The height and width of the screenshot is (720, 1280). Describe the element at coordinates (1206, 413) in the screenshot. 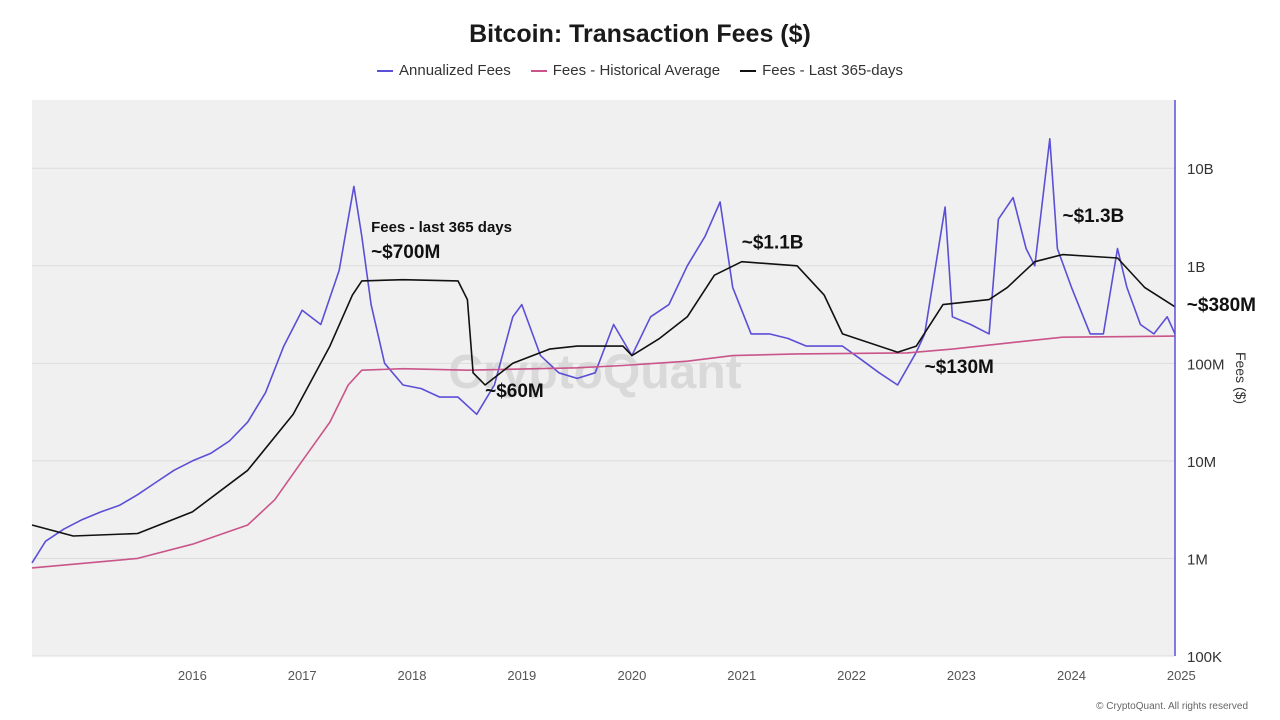

I see `y-axis: 100K 1M 10M 100M 1B 10B` at that location.